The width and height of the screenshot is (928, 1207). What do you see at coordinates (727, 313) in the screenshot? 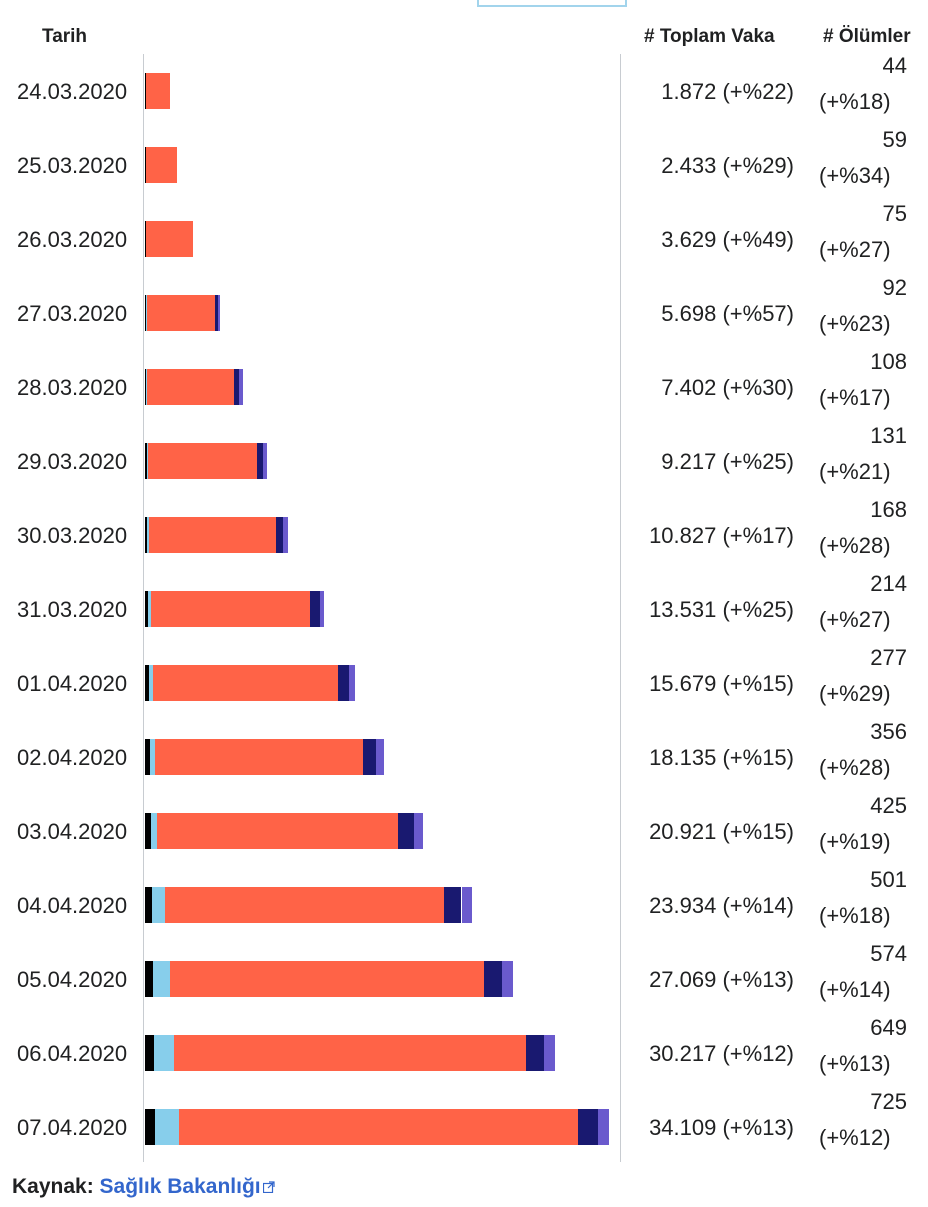
I see `row-total-cases: 5.698 (+%57)` at bounding box center [727, 313].